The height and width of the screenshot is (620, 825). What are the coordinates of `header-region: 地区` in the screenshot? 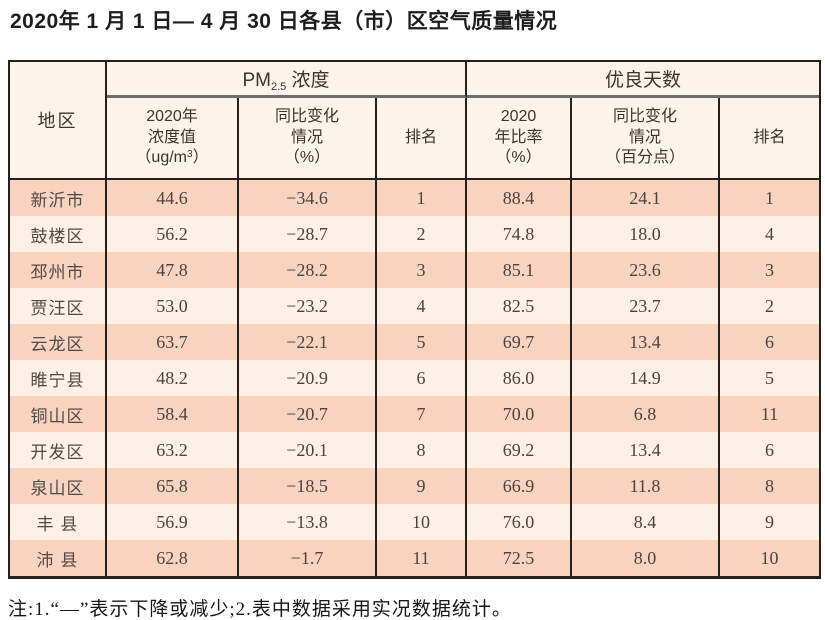 It's located at (58, 121).